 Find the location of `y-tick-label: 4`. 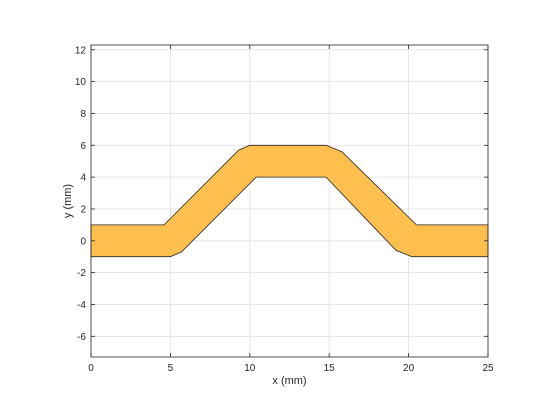

y-tick-label: 4 is located at coordinates (83, 178).